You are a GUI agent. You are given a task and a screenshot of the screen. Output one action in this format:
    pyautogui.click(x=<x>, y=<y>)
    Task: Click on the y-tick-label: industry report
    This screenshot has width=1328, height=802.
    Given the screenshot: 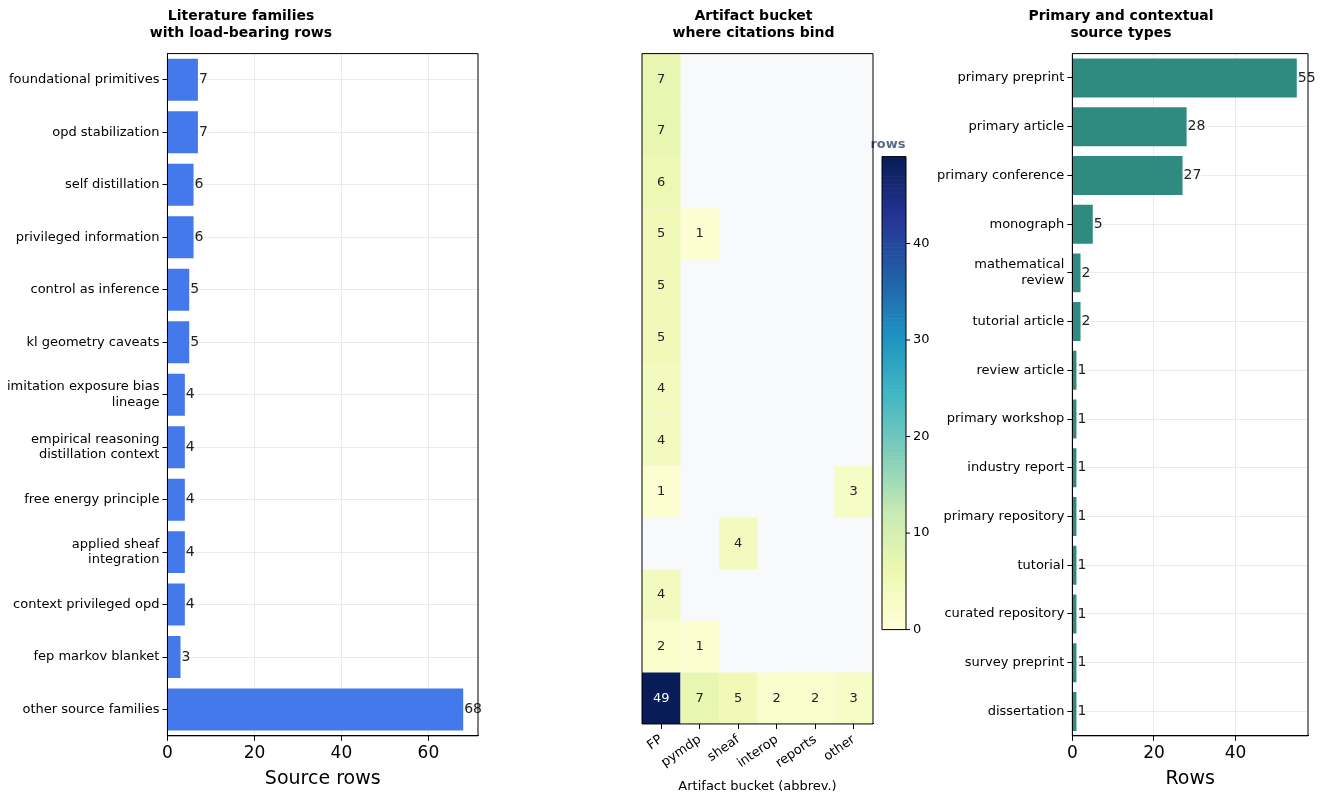 What is the action you would take?
    pyautogui.click(x=1016, y=467)
    